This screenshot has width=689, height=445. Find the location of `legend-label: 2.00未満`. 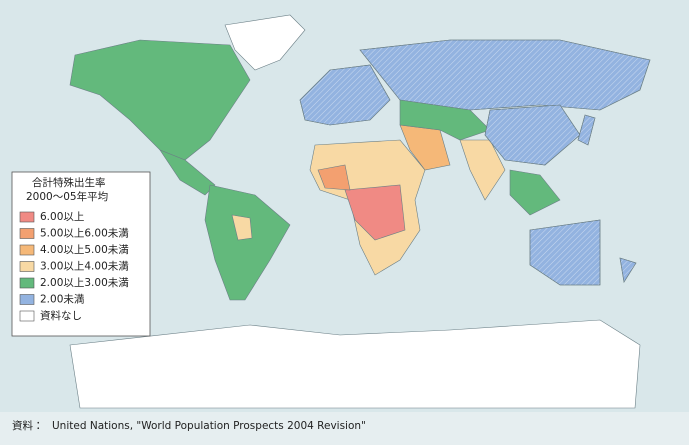

legend-label: 2.00未満 is located at coordinates (62, 300).